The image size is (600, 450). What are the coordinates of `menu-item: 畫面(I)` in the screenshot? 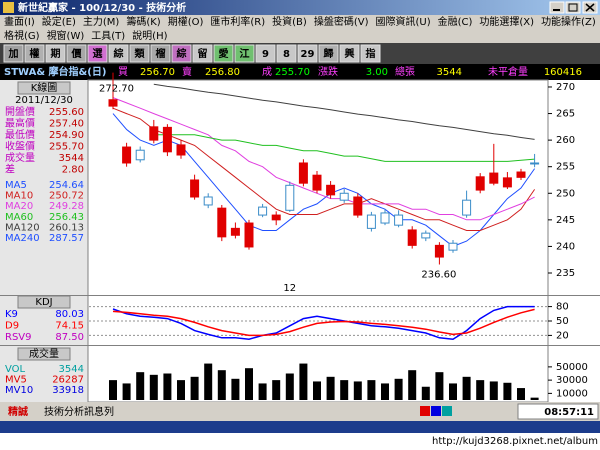 It's located at (19, 21).